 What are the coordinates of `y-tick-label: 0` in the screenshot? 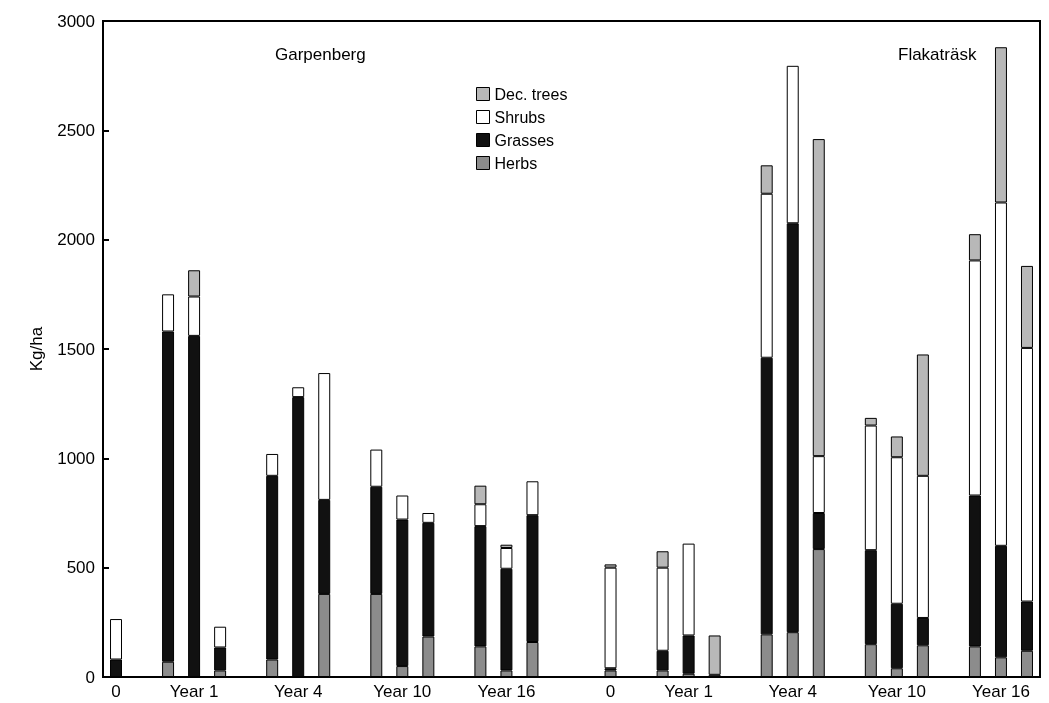 It's located at (90, 677).